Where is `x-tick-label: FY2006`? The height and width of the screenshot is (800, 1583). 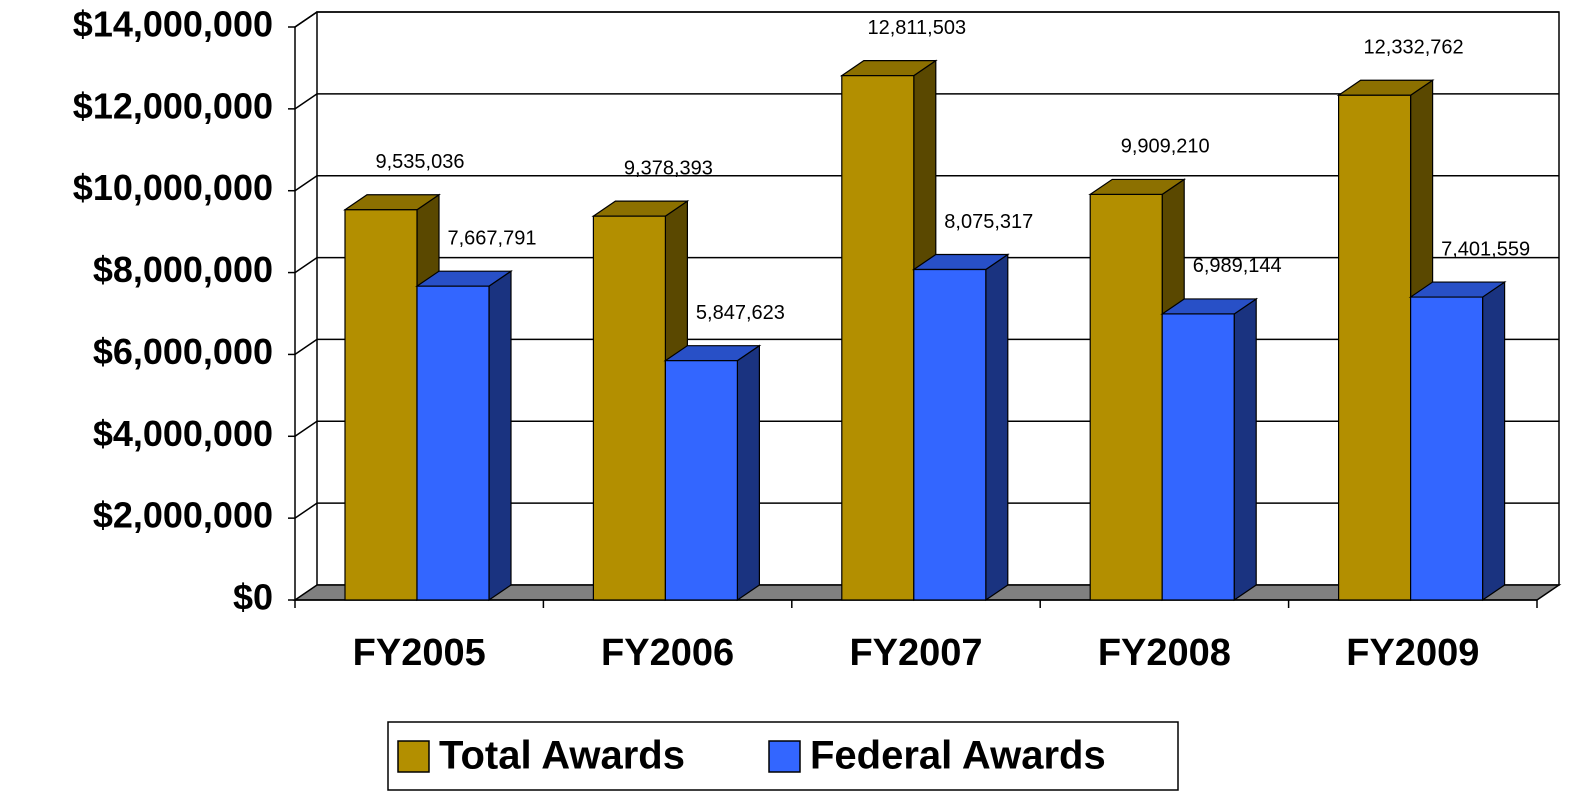 x-tick-label: FY2006 is located at coordinates (667, 653).